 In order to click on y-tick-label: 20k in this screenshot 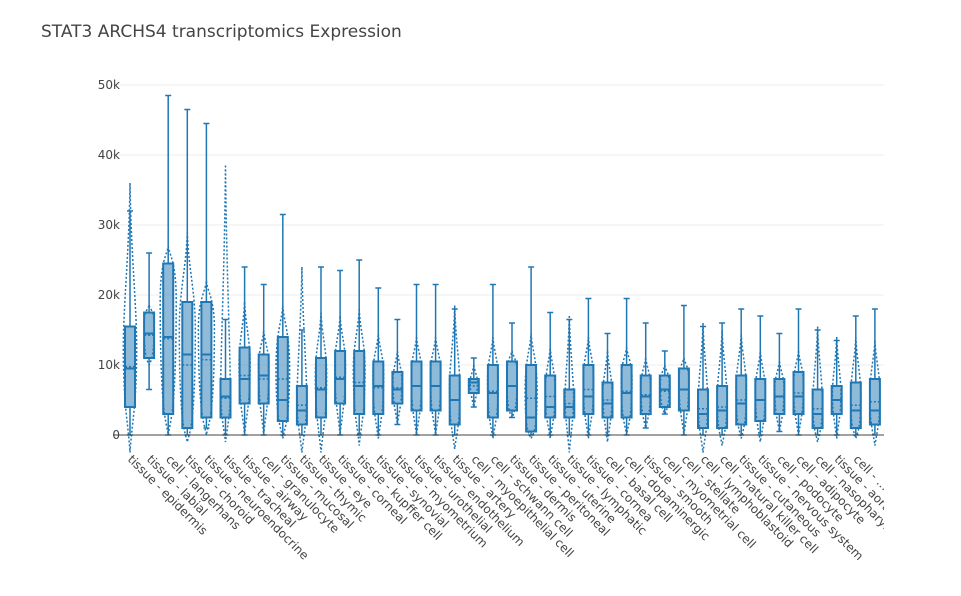, I will do `click(109, 295)`.